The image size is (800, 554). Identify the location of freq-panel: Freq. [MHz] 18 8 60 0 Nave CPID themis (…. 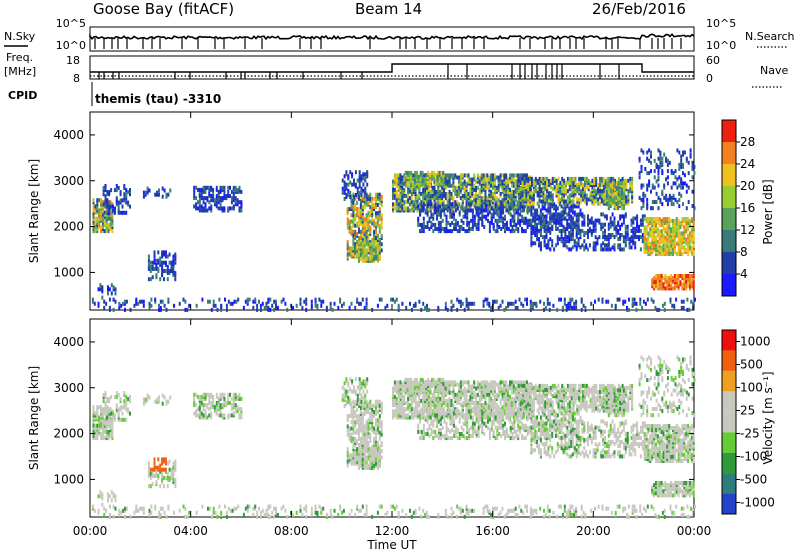
(396, 78).